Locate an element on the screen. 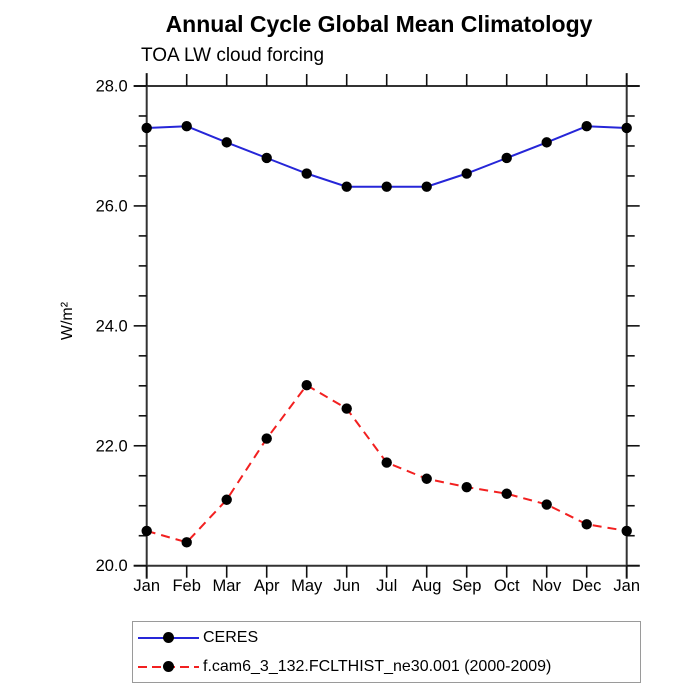 Image resolution: width=700 pixels, height=700 pixels. y-tick-label: 24.0 is located at coordinates (112, 326).